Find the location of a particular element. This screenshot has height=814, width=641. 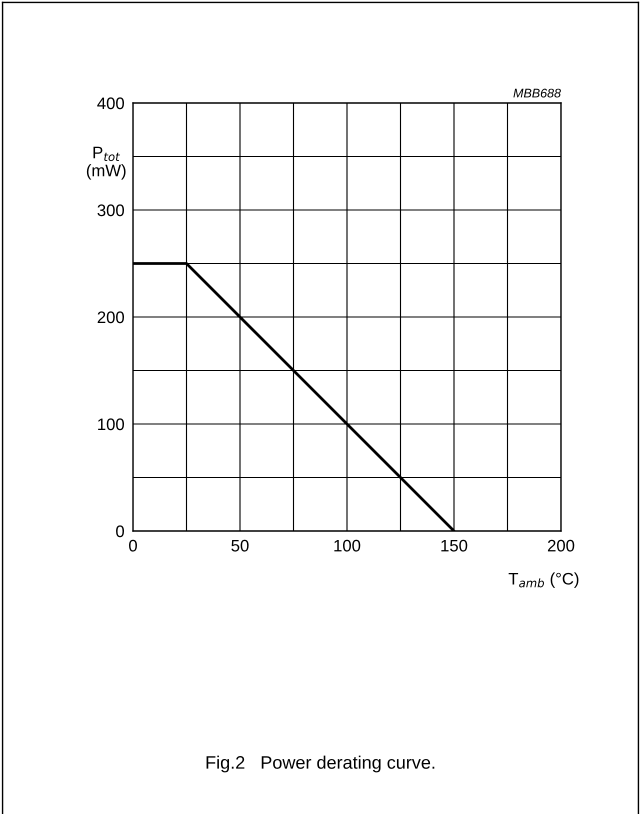

x-tick-label: 200 is located at coordinates (561, 546).